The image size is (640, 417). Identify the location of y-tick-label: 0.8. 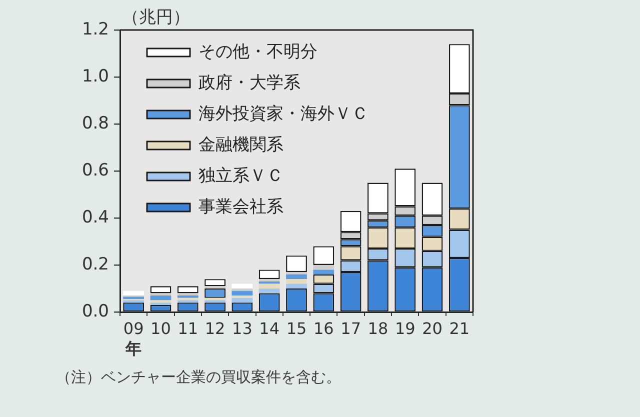
(95, 123).